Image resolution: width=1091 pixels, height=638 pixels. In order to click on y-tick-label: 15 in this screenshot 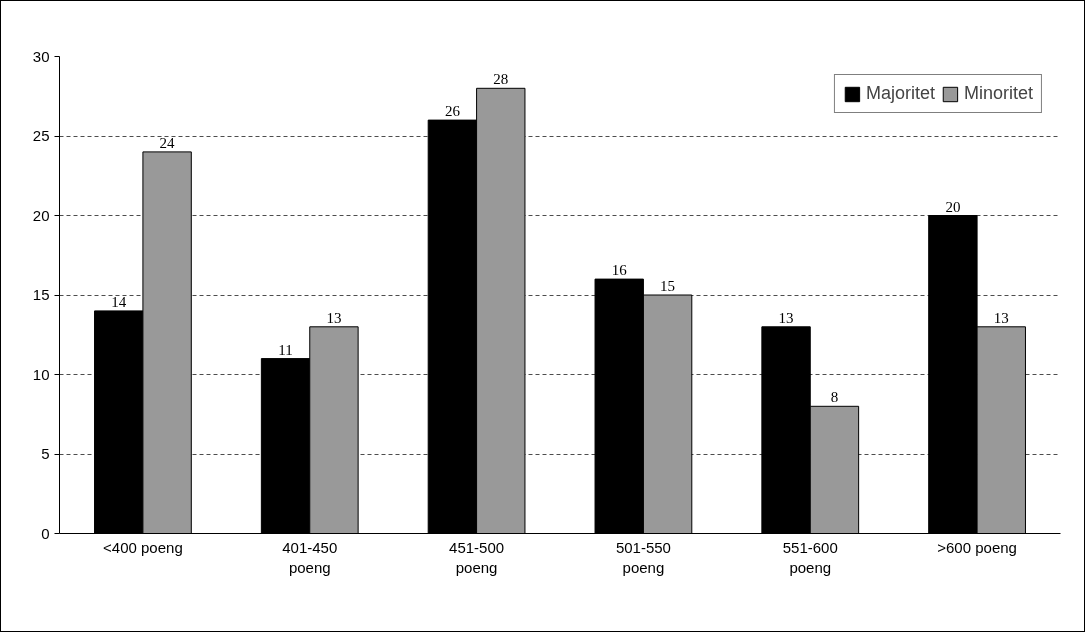, I will do `click(41, 294)`.